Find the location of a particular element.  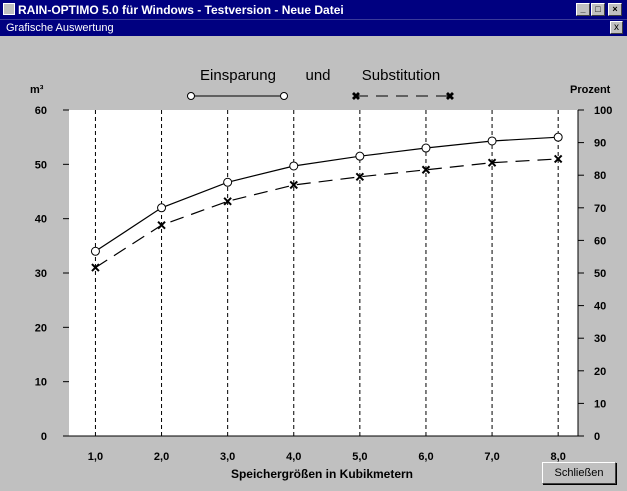

y-right-tick-label: 100 is located at coordinates (603, 111).